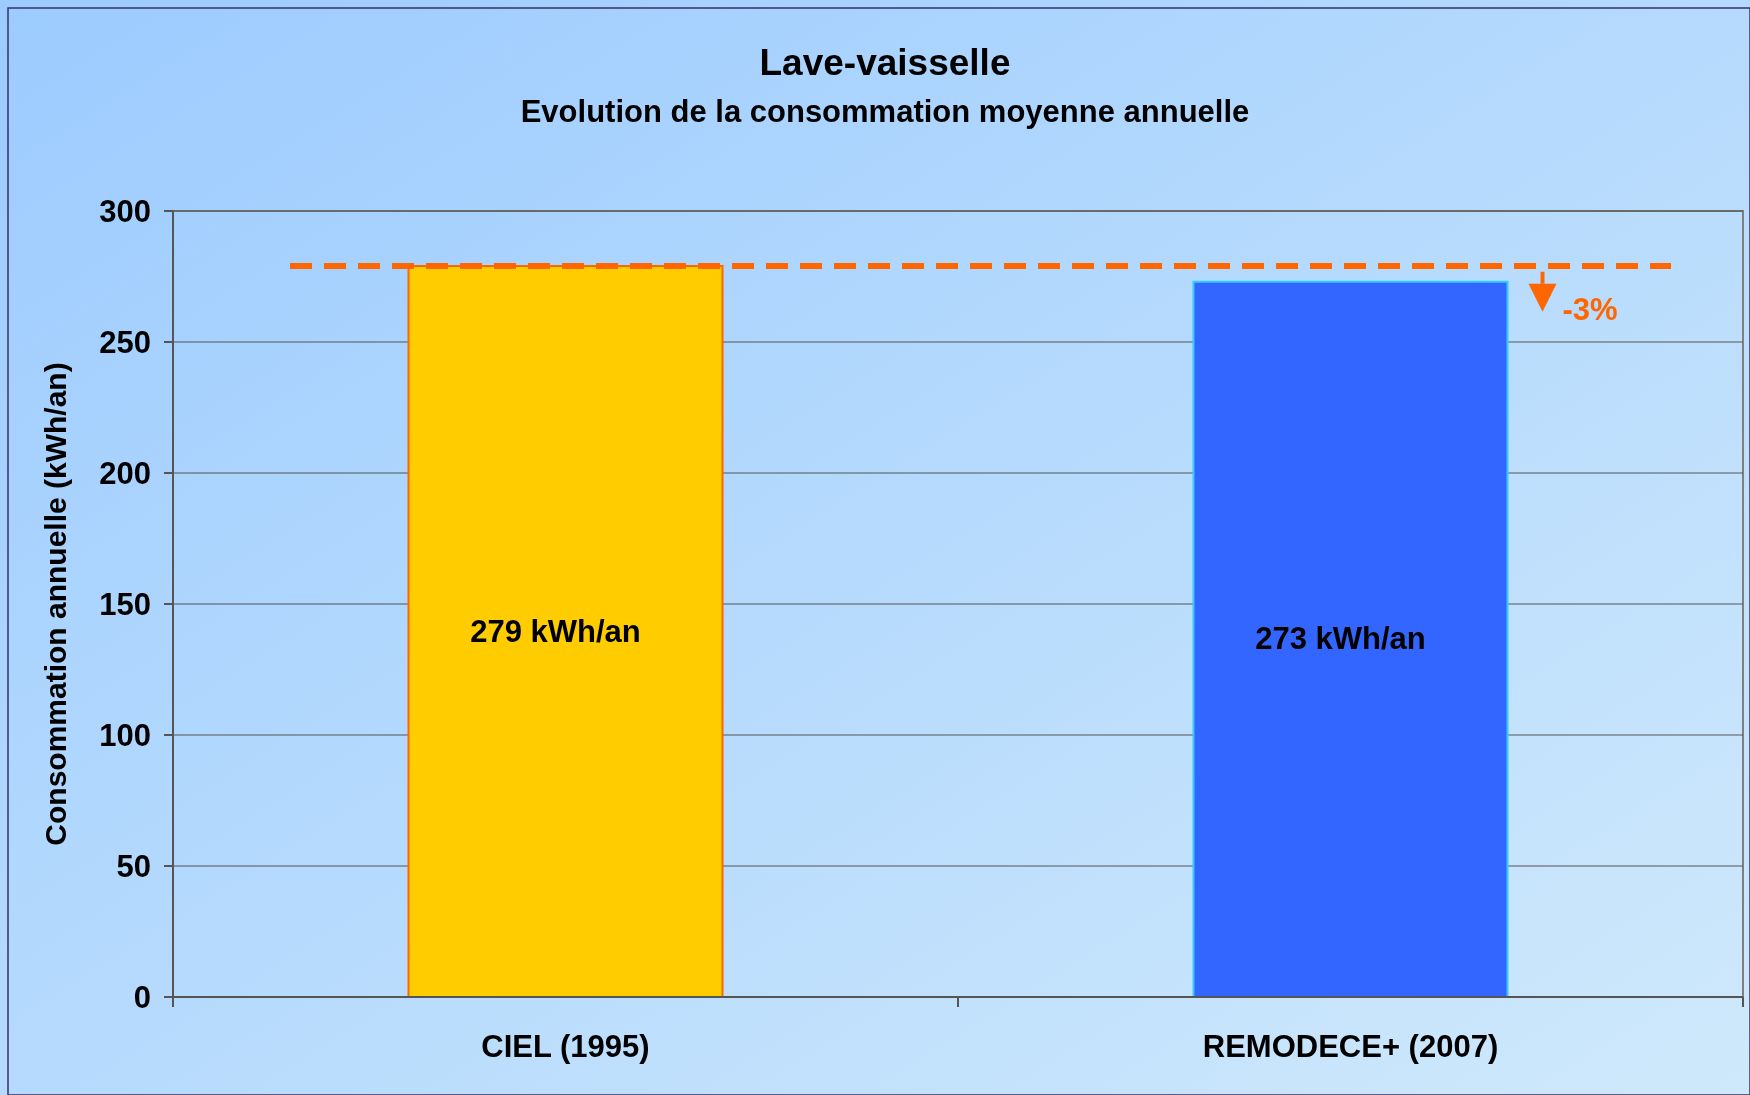 The width and height of the screenshot is (1750, 1095). I want to click on chart-title: Lave-vaisselle, so click(885, 62).